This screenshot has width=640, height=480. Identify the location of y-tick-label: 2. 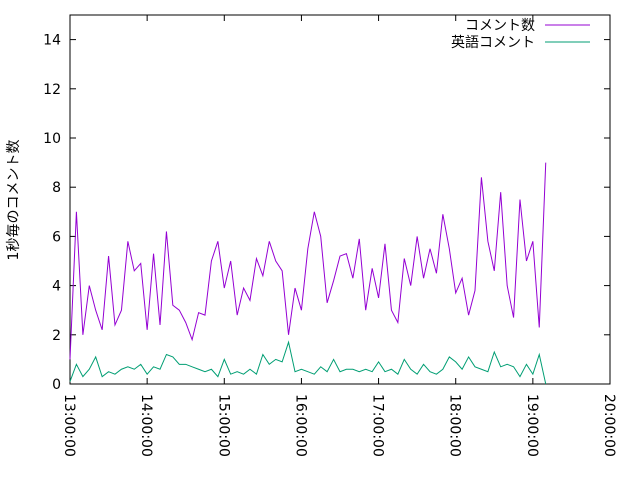
(56, 336).